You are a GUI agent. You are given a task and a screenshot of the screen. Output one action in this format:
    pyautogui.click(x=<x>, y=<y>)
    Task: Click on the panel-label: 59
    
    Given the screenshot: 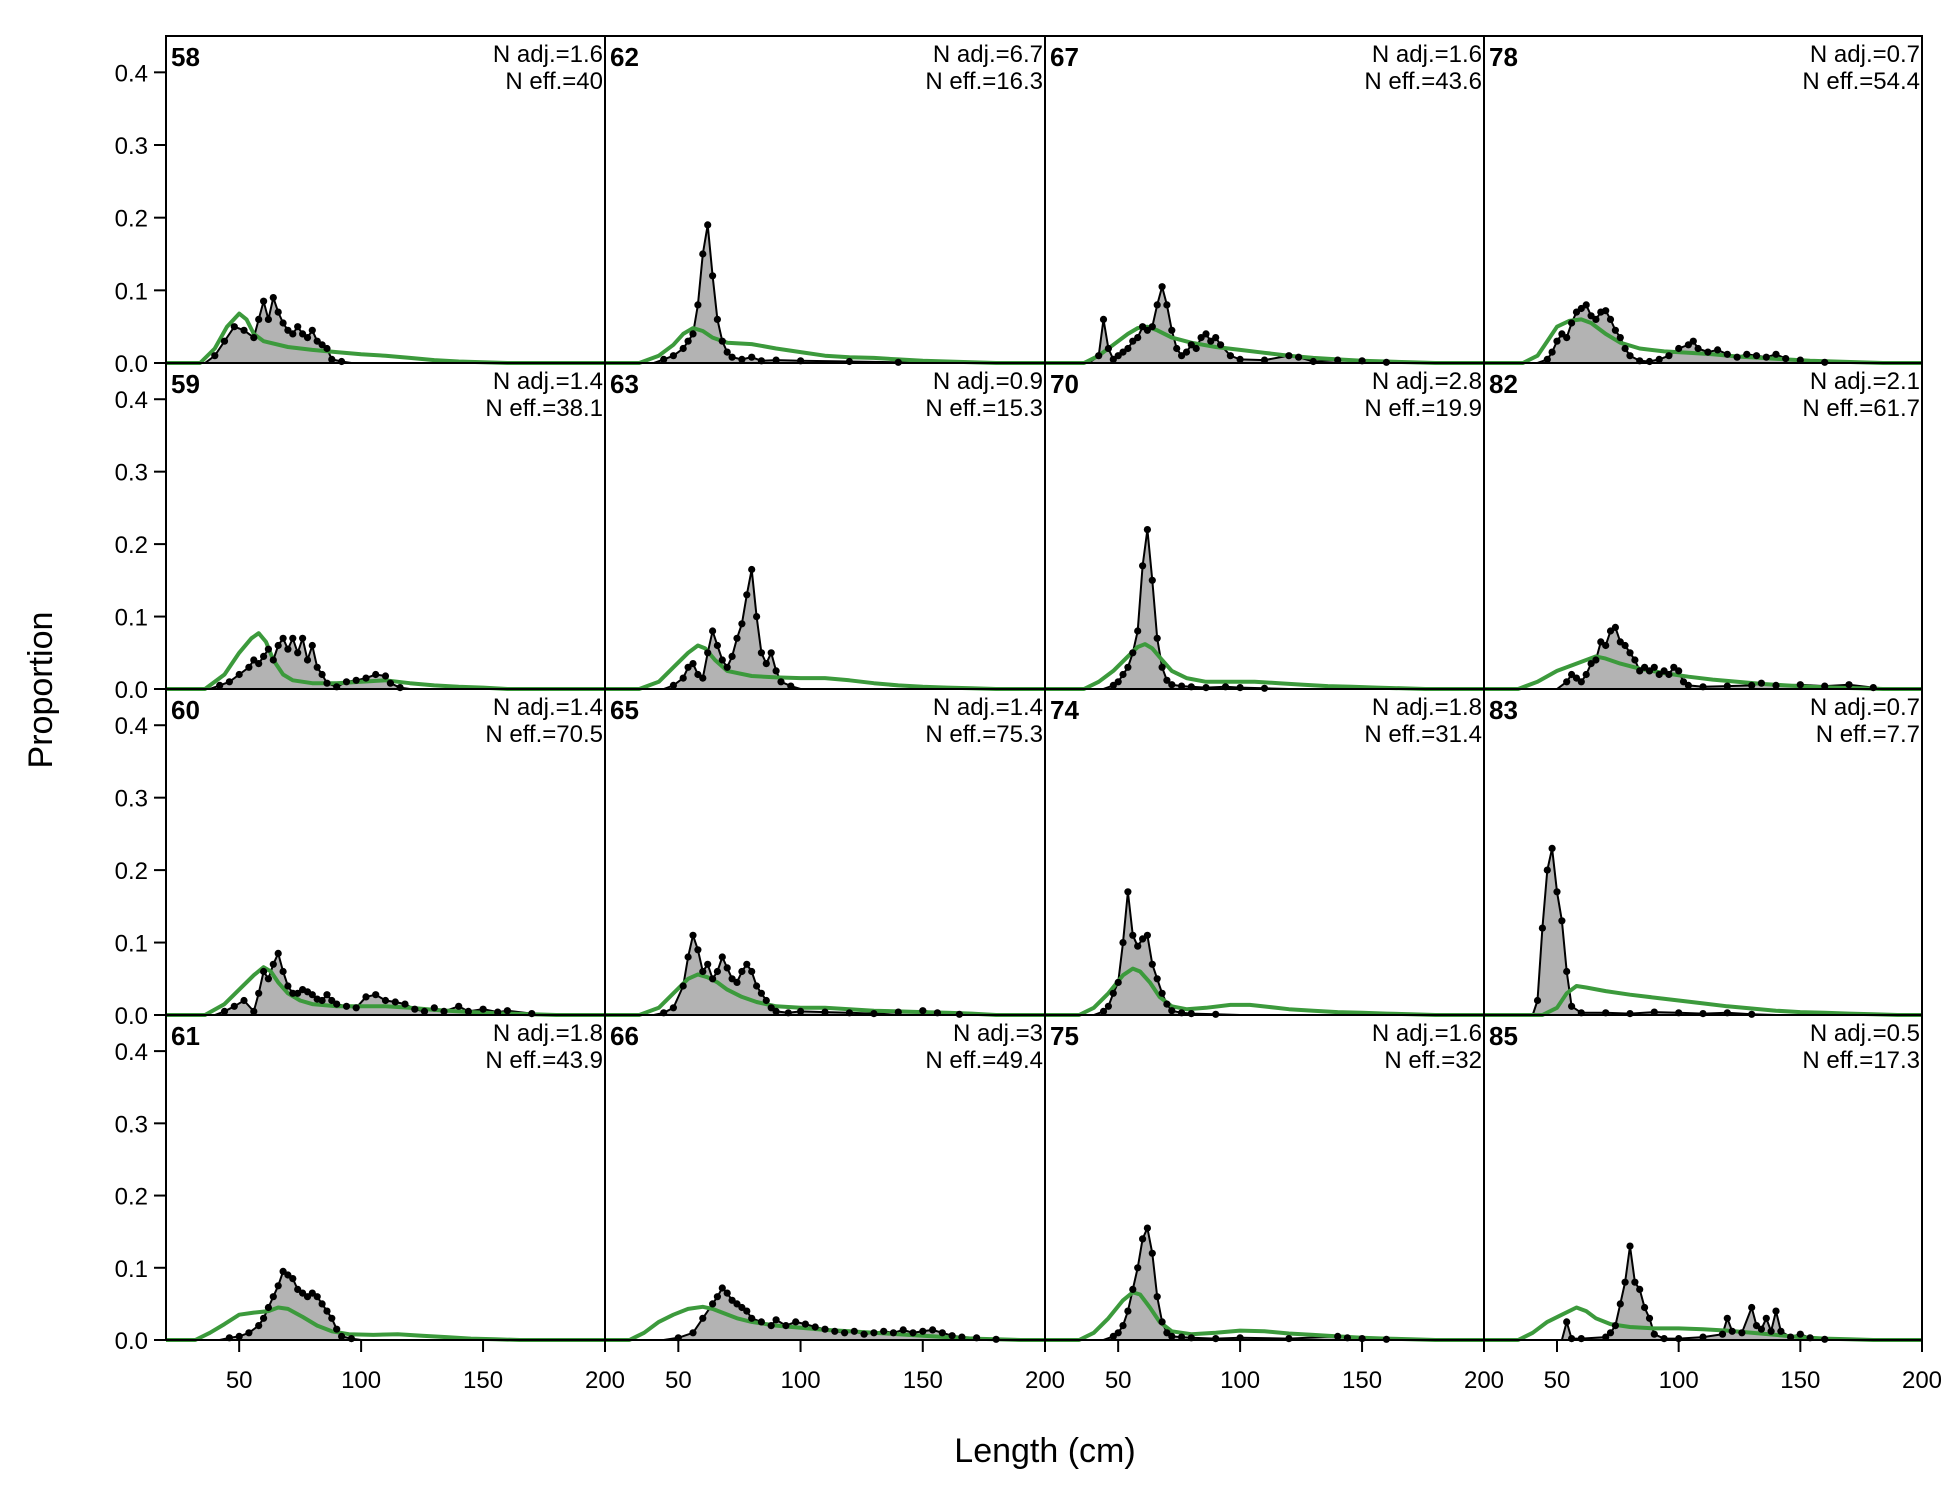 What is the action you would take?
    pyautogui.click(x=185, y=384)
    